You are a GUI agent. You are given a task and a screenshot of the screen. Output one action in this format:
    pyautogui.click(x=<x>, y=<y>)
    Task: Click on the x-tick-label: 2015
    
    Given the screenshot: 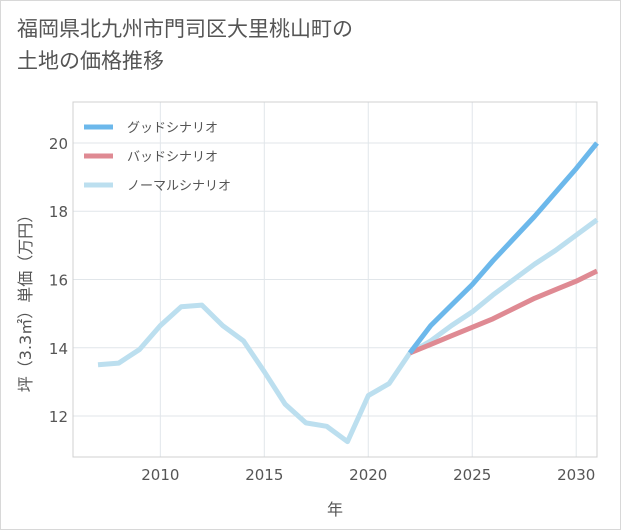 What is the action you would take?
    pyautogui.click(x=264, y=475)
    